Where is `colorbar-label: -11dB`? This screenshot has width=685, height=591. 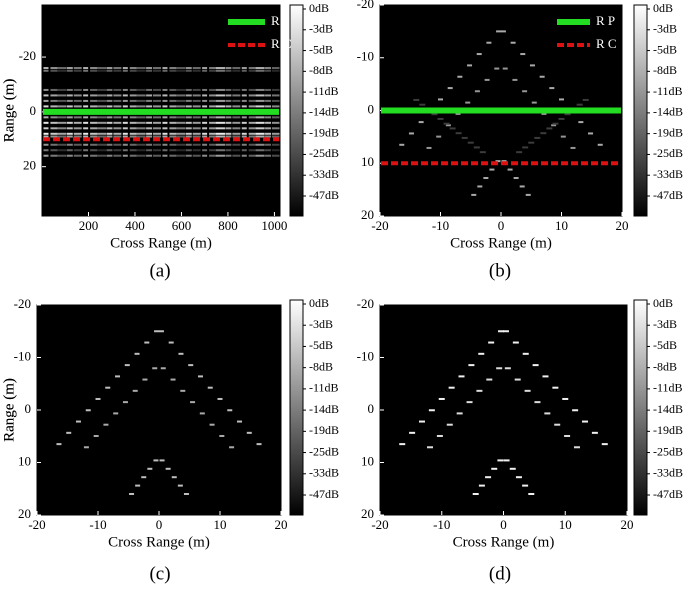
colorbar-label: -11dB is located at coordinates (324, 91).